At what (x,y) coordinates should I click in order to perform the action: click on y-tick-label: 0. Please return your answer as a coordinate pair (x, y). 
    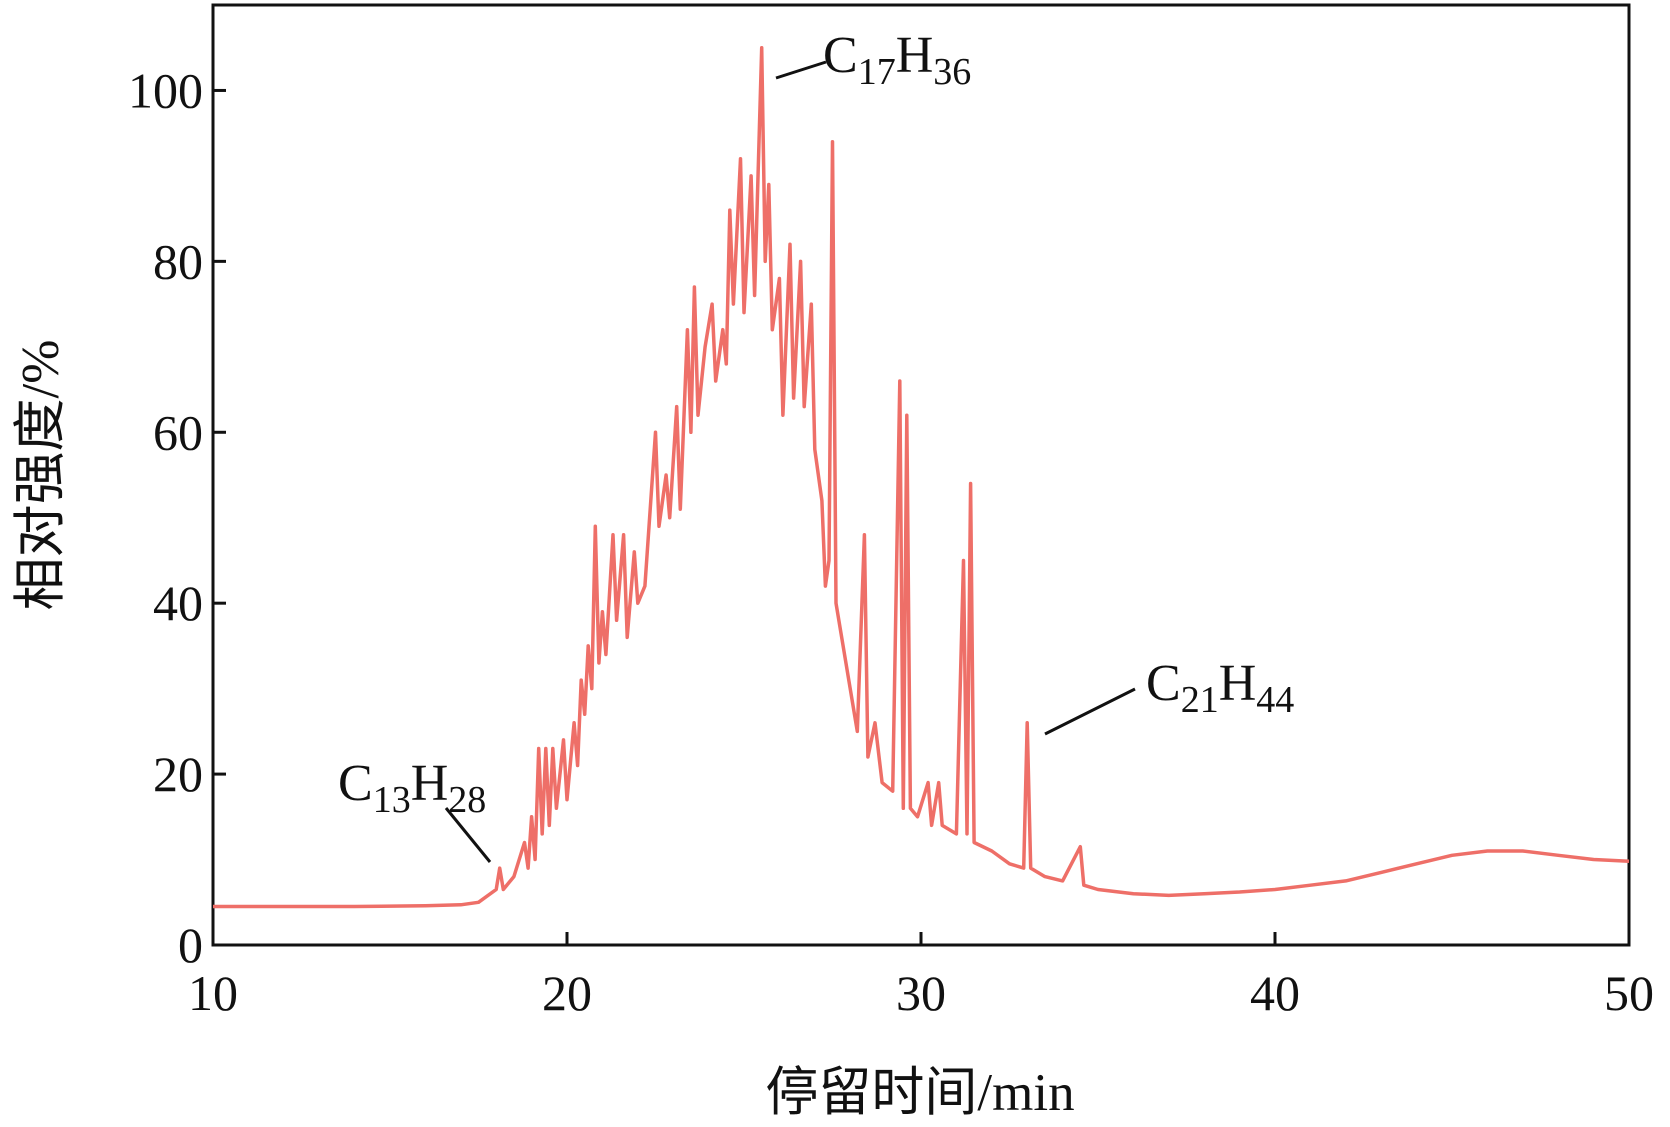
    Looking at the image, I should click on (190, 945).